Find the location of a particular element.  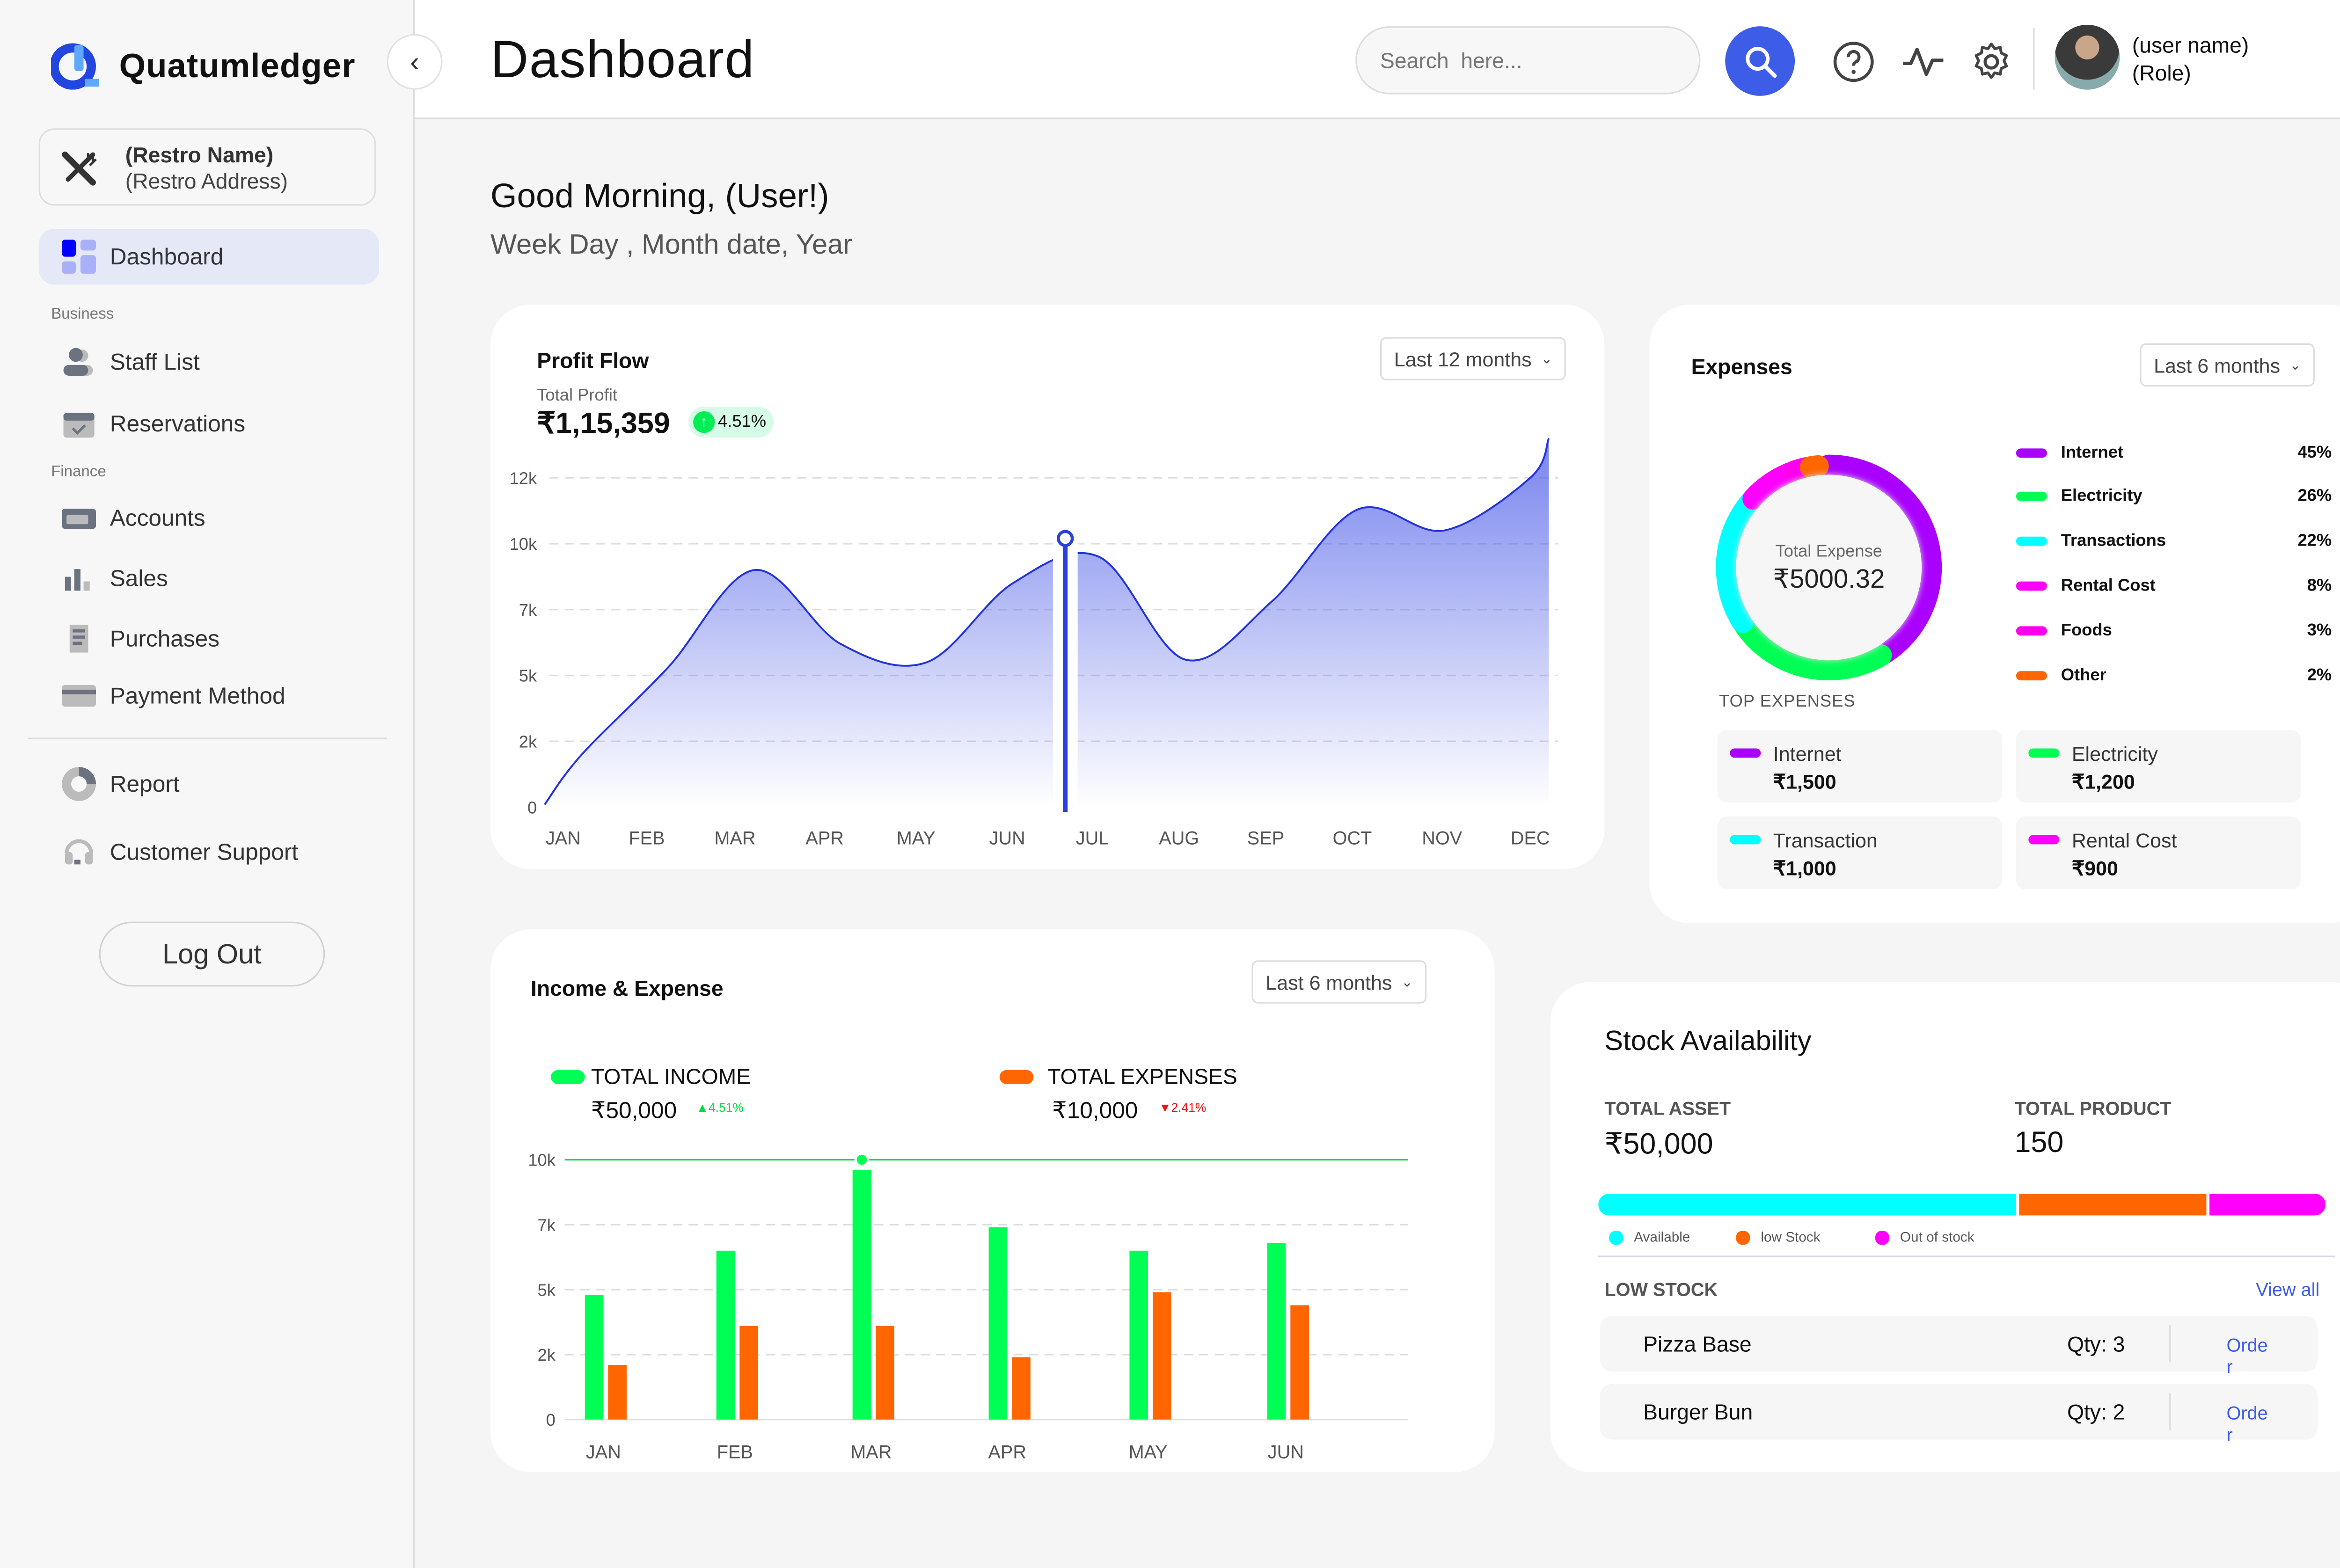

sidebar-divider is located at coordinates (207, 738).